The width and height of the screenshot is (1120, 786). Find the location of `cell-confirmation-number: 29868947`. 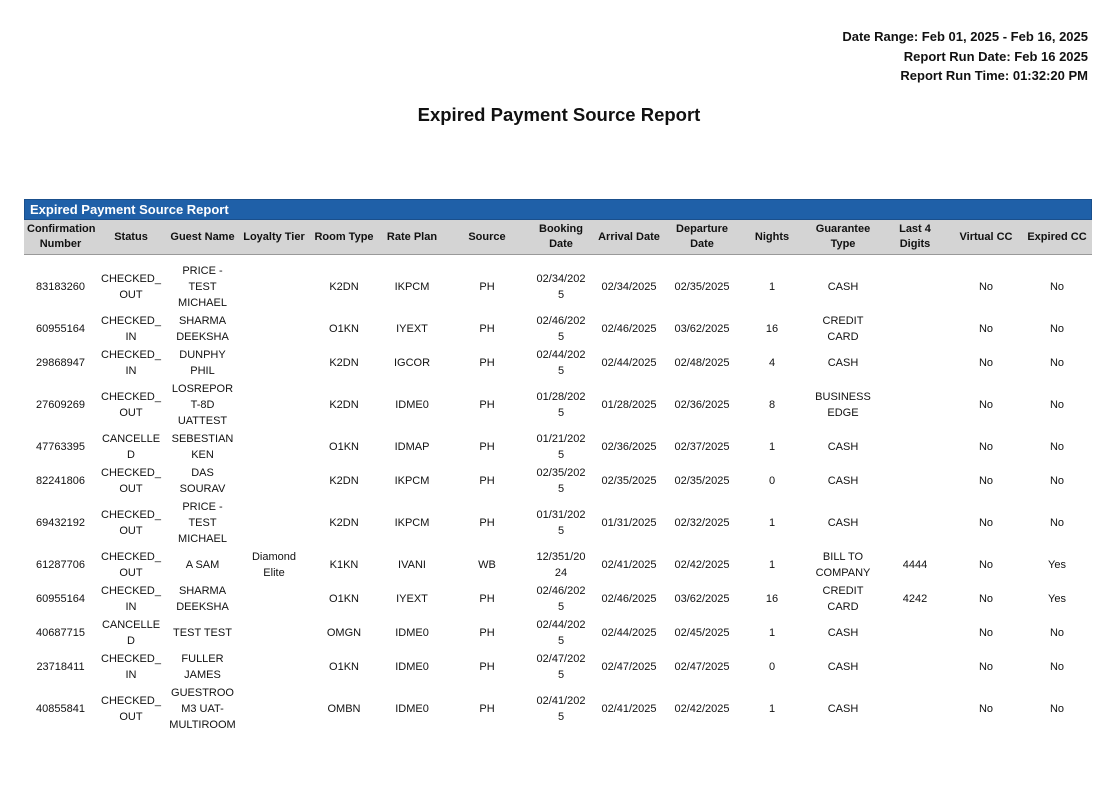

cell-confirmation-number: 29868947 is located at coordinates (60, 363).